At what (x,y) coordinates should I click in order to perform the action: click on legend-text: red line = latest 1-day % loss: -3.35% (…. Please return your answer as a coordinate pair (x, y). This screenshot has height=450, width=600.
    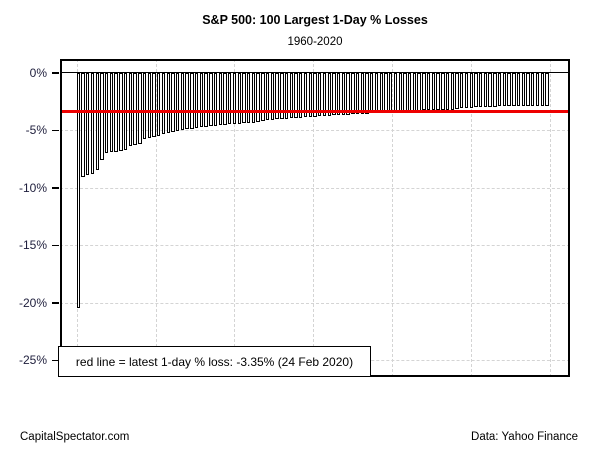
    Looking at the image, I should click on (214, 361).